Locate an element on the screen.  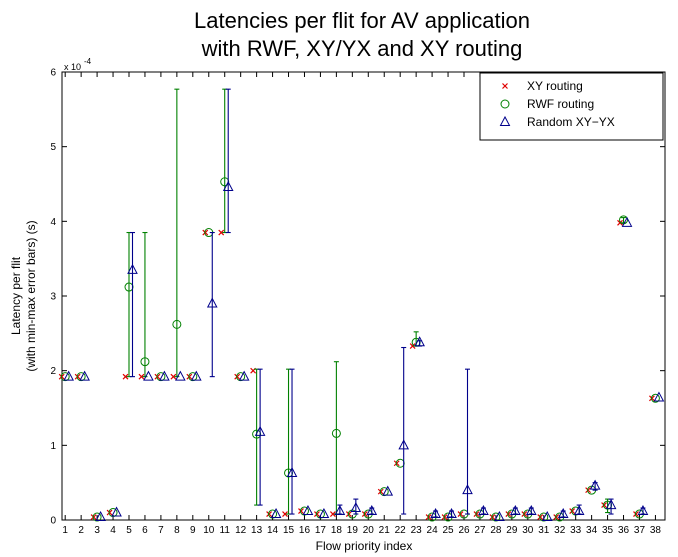
x-tick-label: 17 is located at coordinates (321, 530).